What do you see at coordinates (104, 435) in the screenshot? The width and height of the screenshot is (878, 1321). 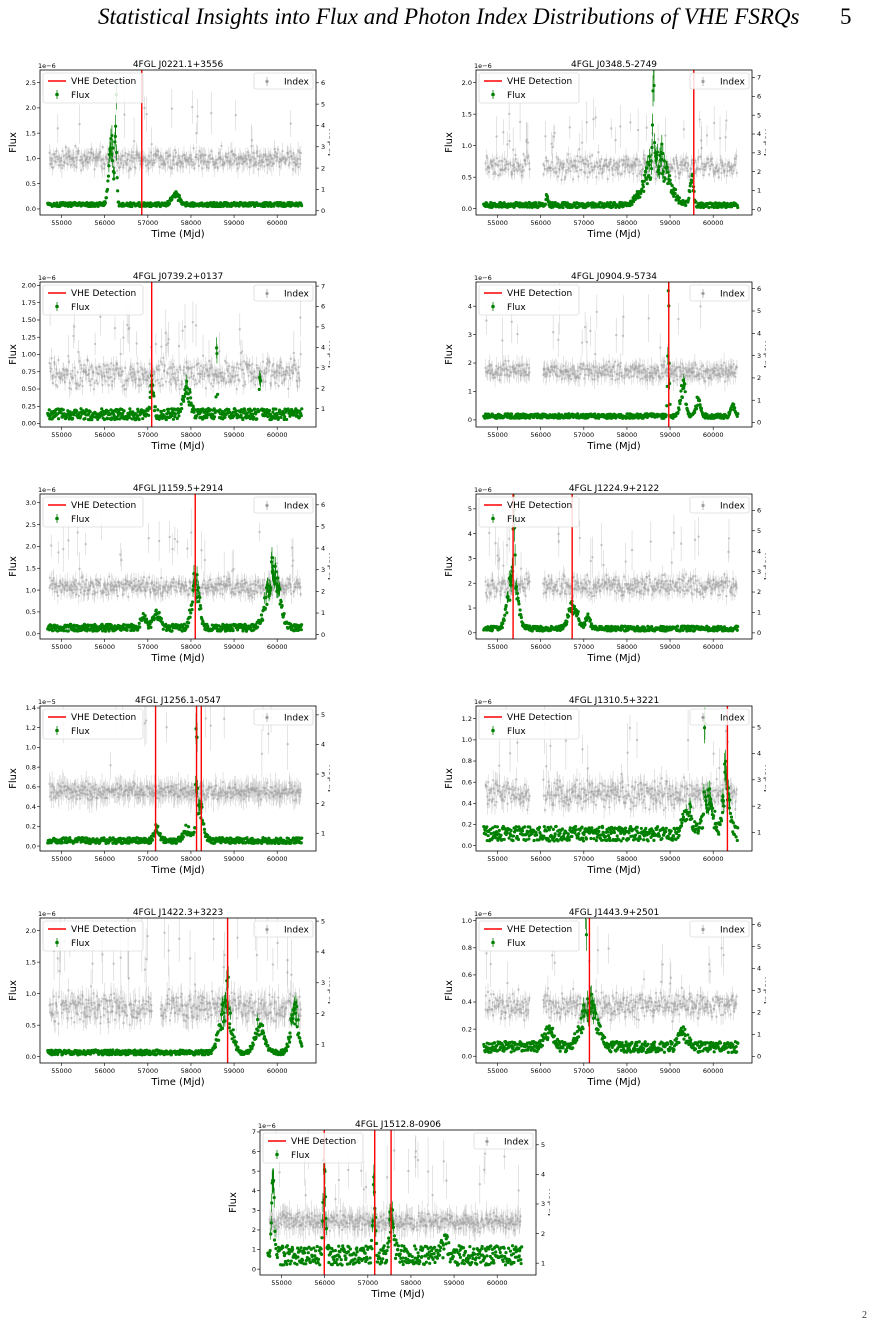 I see `x-tick-label: 56000` at bounding box center [104, 435].